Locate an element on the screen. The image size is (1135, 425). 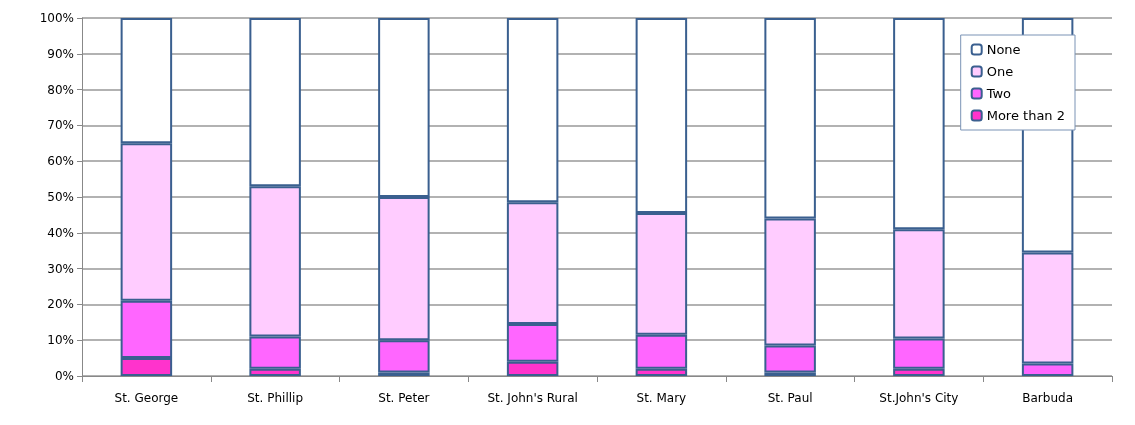
x-tick-label: St. Peter is located at coordinates (404, 398).